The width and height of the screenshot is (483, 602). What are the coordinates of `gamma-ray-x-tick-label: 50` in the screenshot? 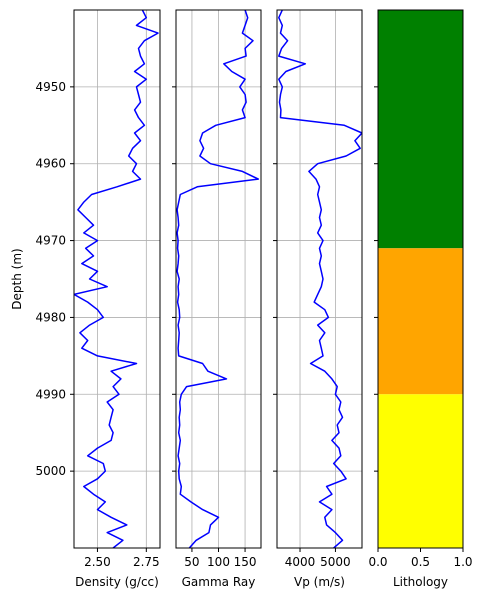 It's located at (191, 562).